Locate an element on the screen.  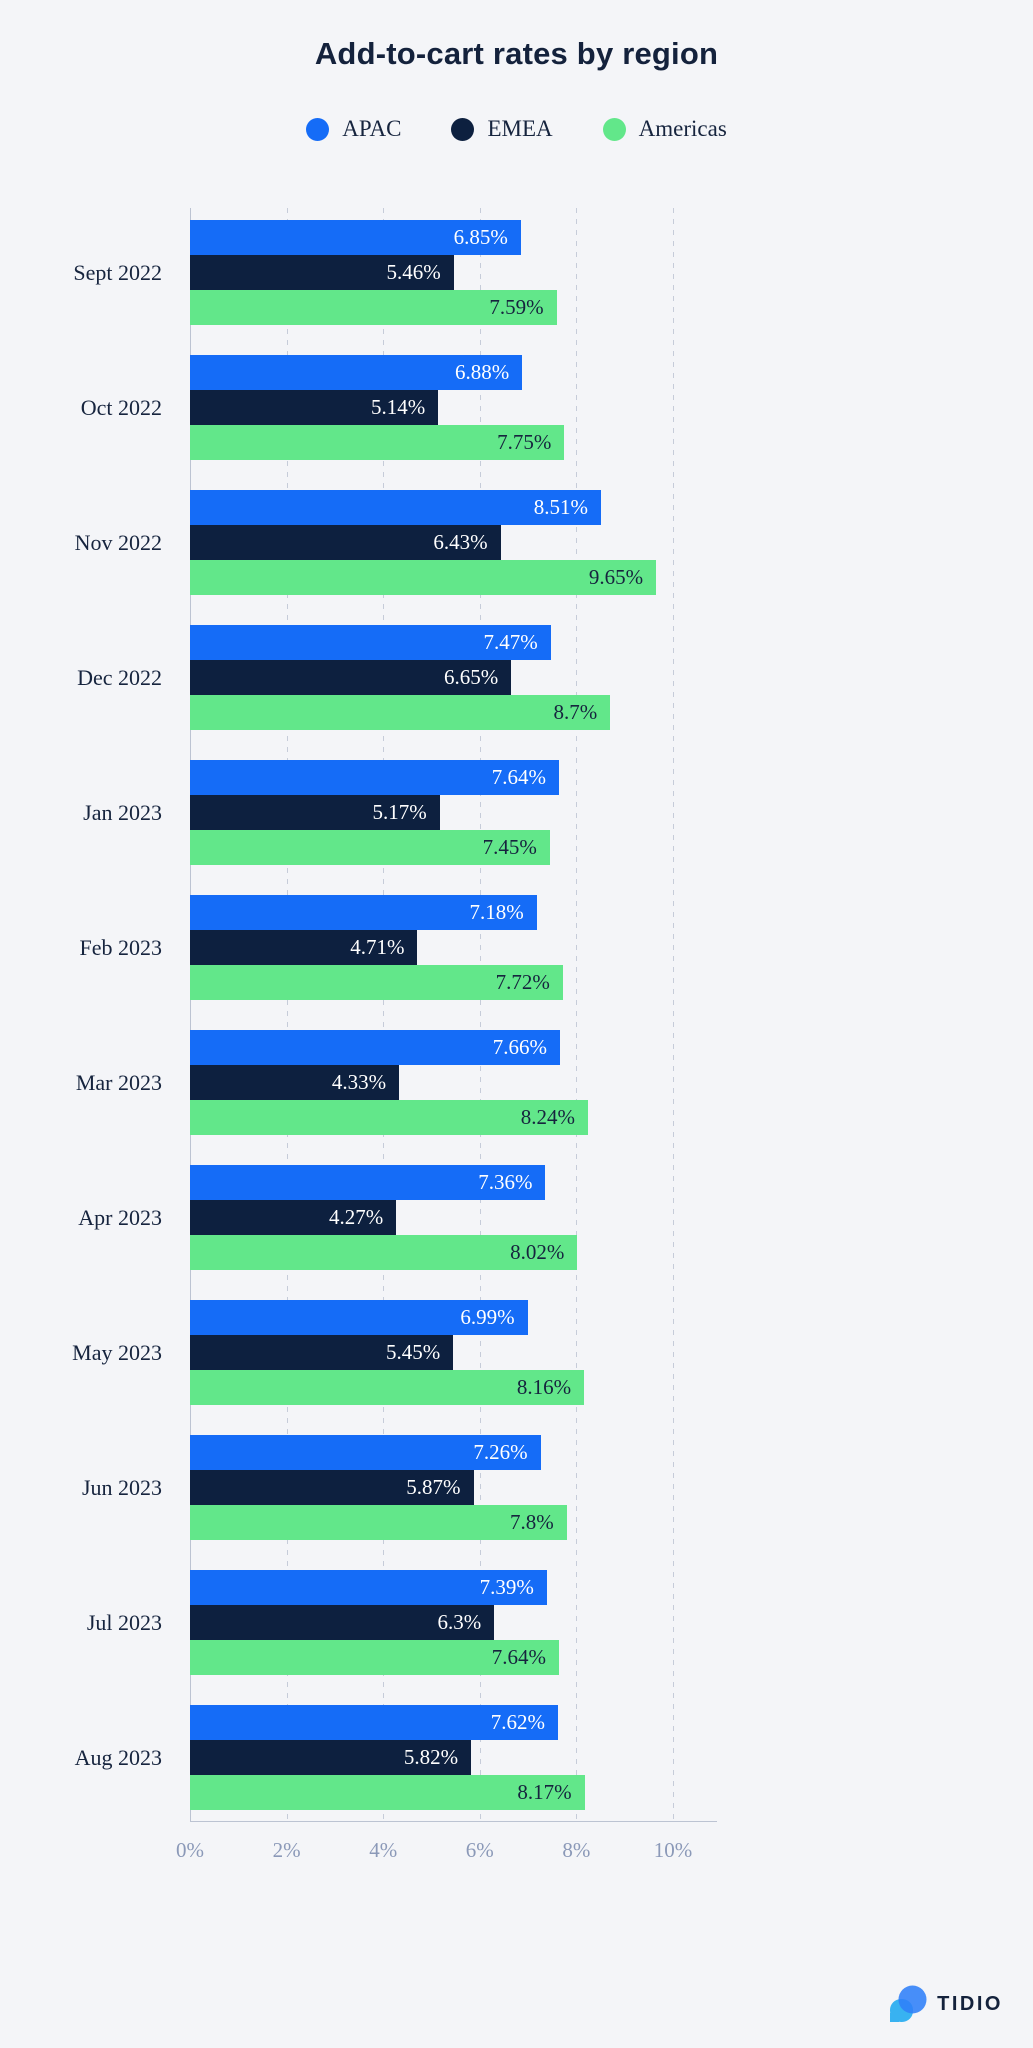
bar-americas: 8.16% is located at coordinates (387, 1387).